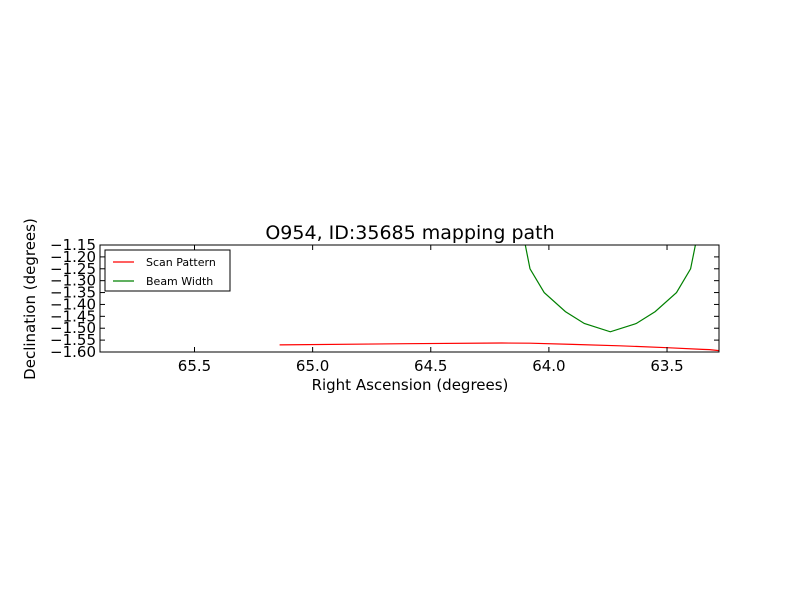 The width and height of the screenshot is (800, 600). What do you see at coordinates (499, 347) in the screenshot?
I see `series-line-scan-pattern` at bounding box center [499, 347].